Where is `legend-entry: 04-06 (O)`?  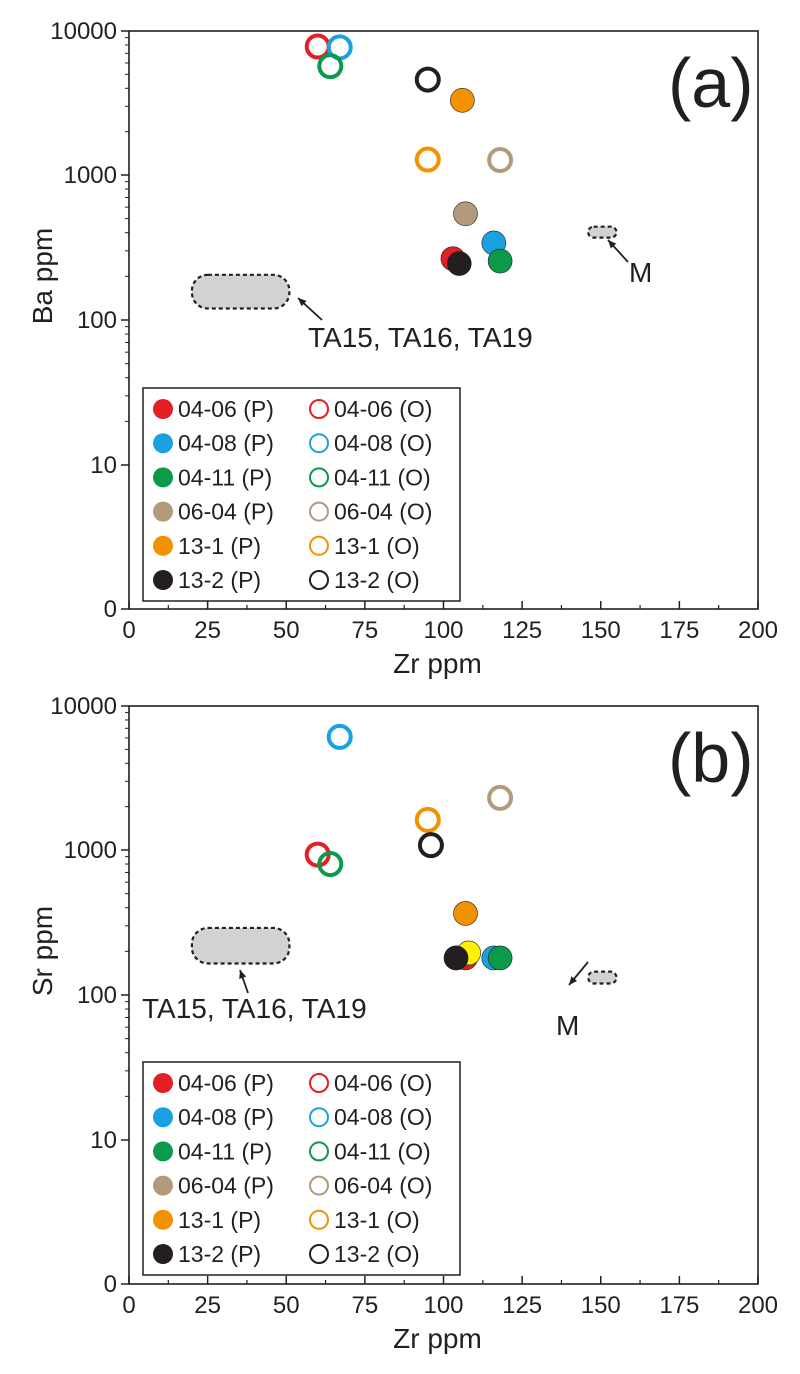
legend-entry: 04-06 (O) is located at coordinates (383, 409).